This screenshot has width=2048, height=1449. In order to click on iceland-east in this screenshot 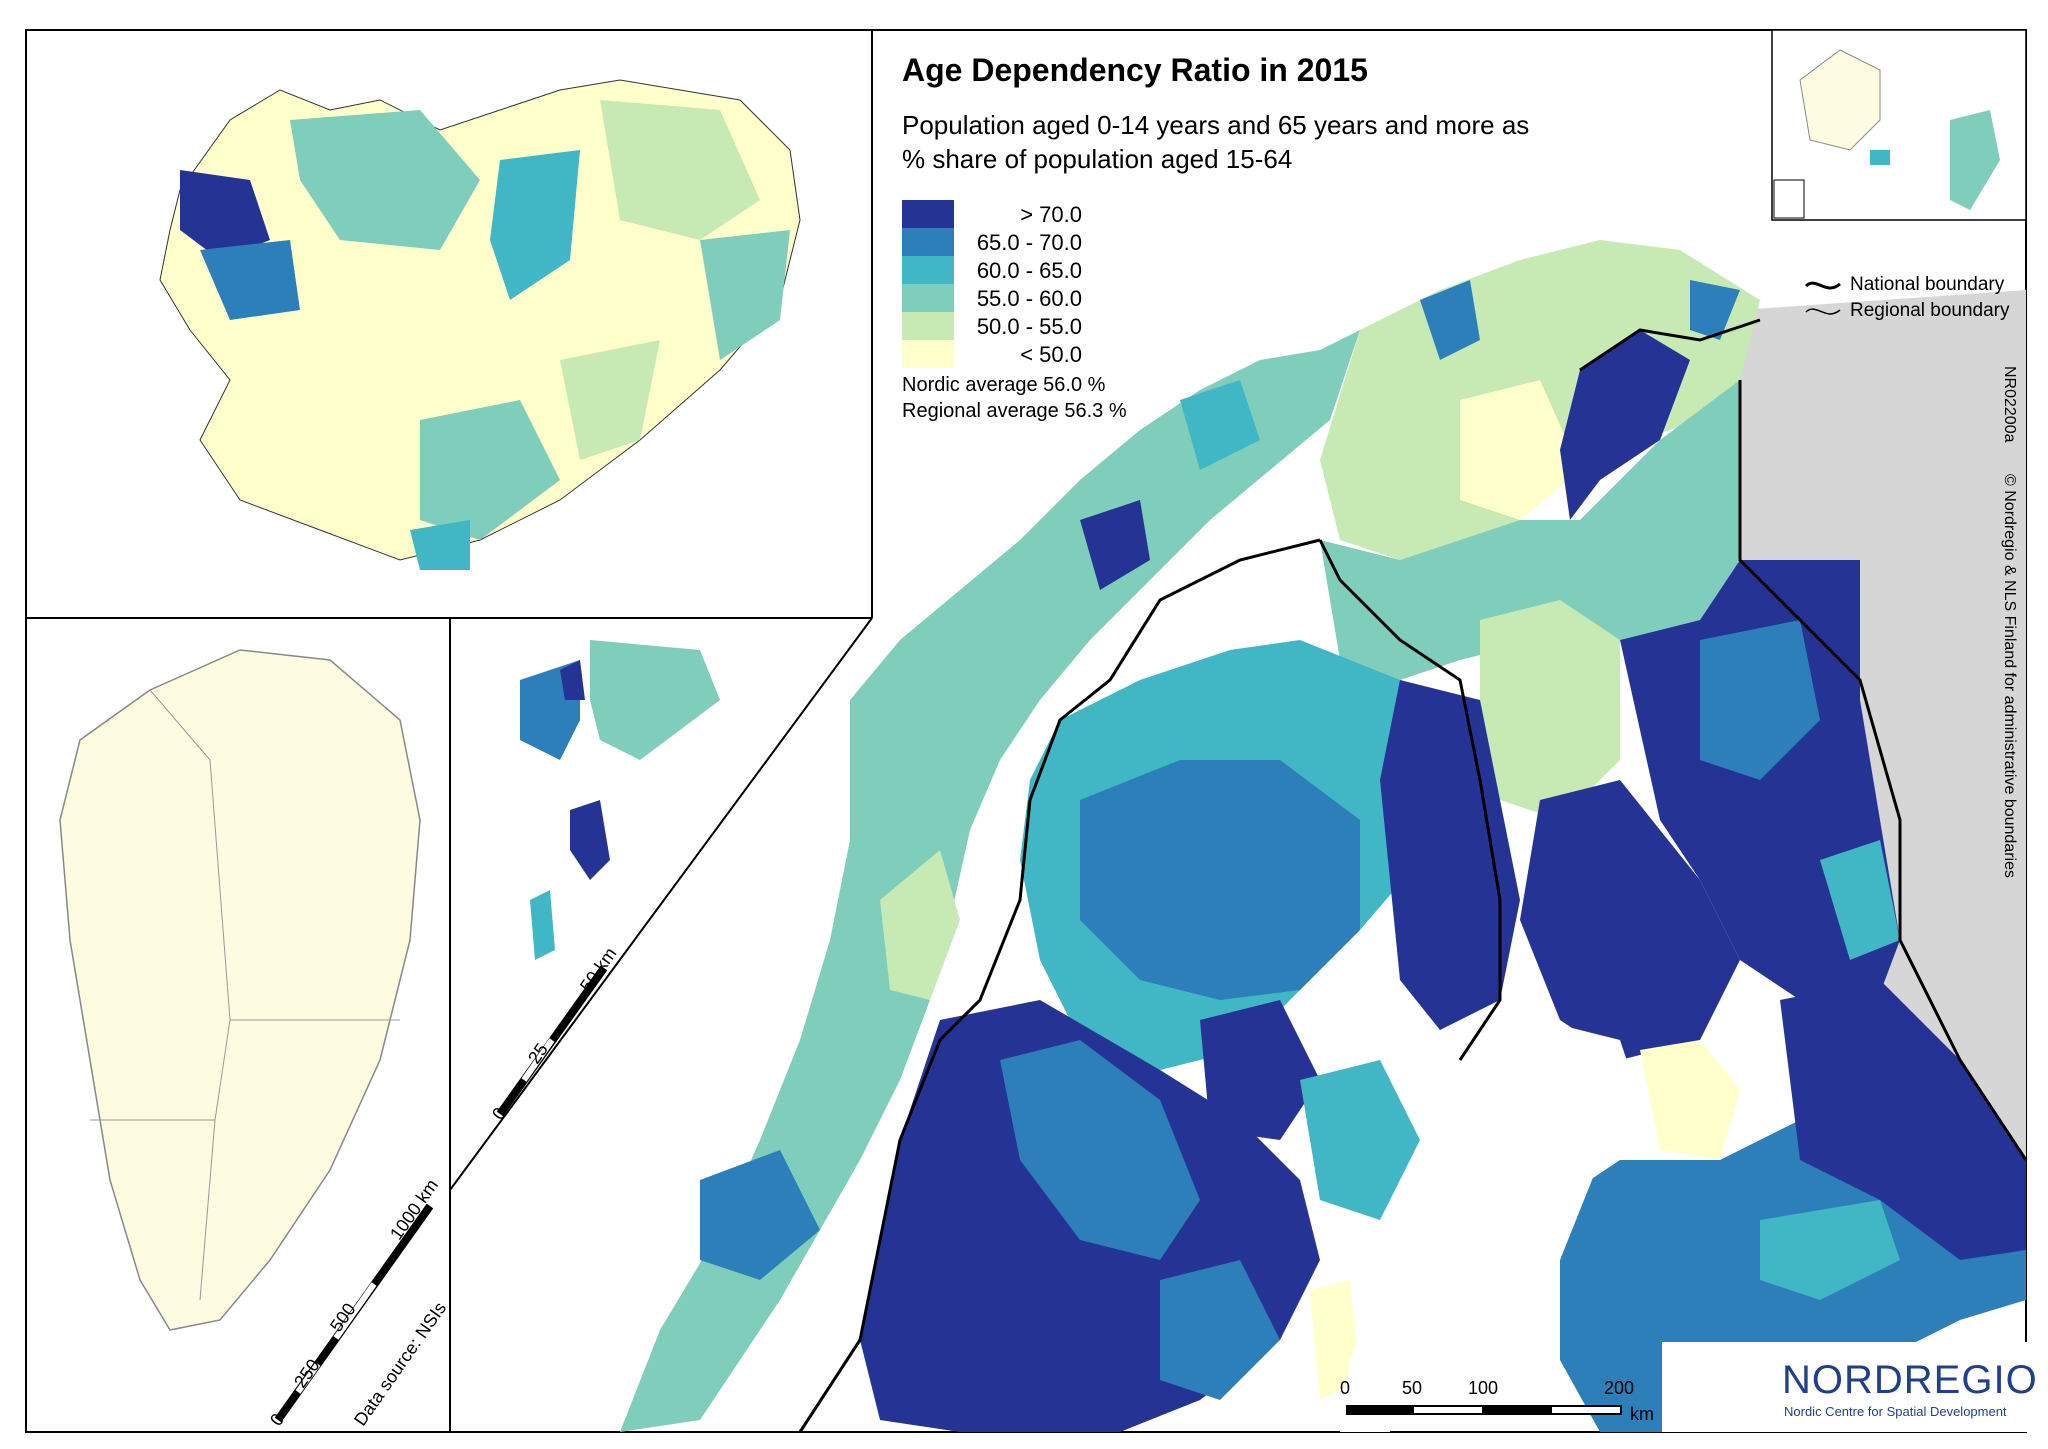, I will do `click(745, 295)`.